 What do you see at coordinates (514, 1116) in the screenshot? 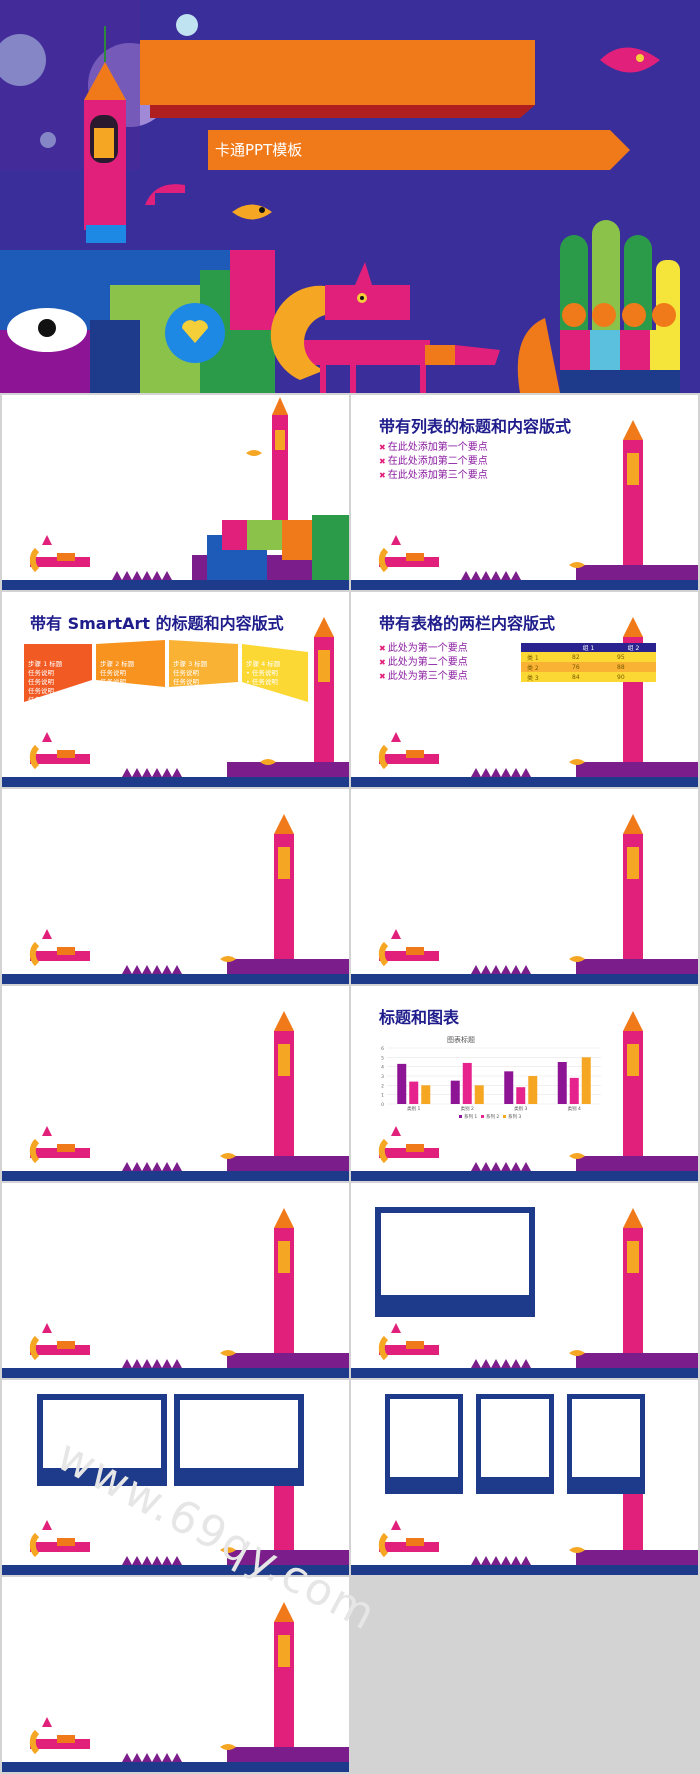
I see `legend-label: 系列 3` at bounding box center [514, 1116].